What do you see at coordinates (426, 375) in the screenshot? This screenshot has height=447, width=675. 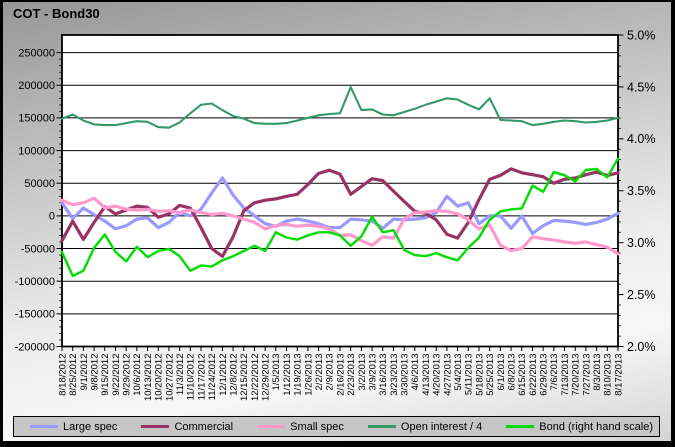 I see `x-axis-tick-label: 4/13/2013` at bounding box center [426, 375].